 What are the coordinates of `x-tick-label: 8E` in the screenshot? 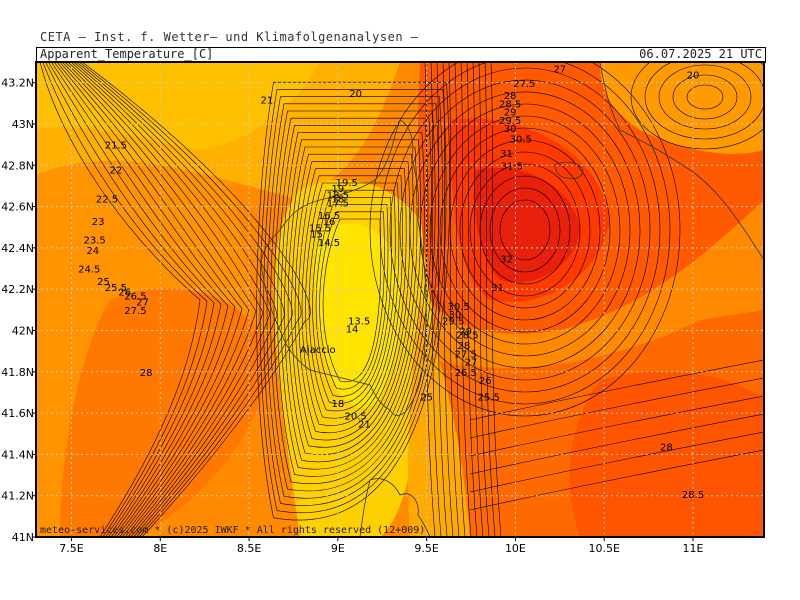 It's located at (160, 548).